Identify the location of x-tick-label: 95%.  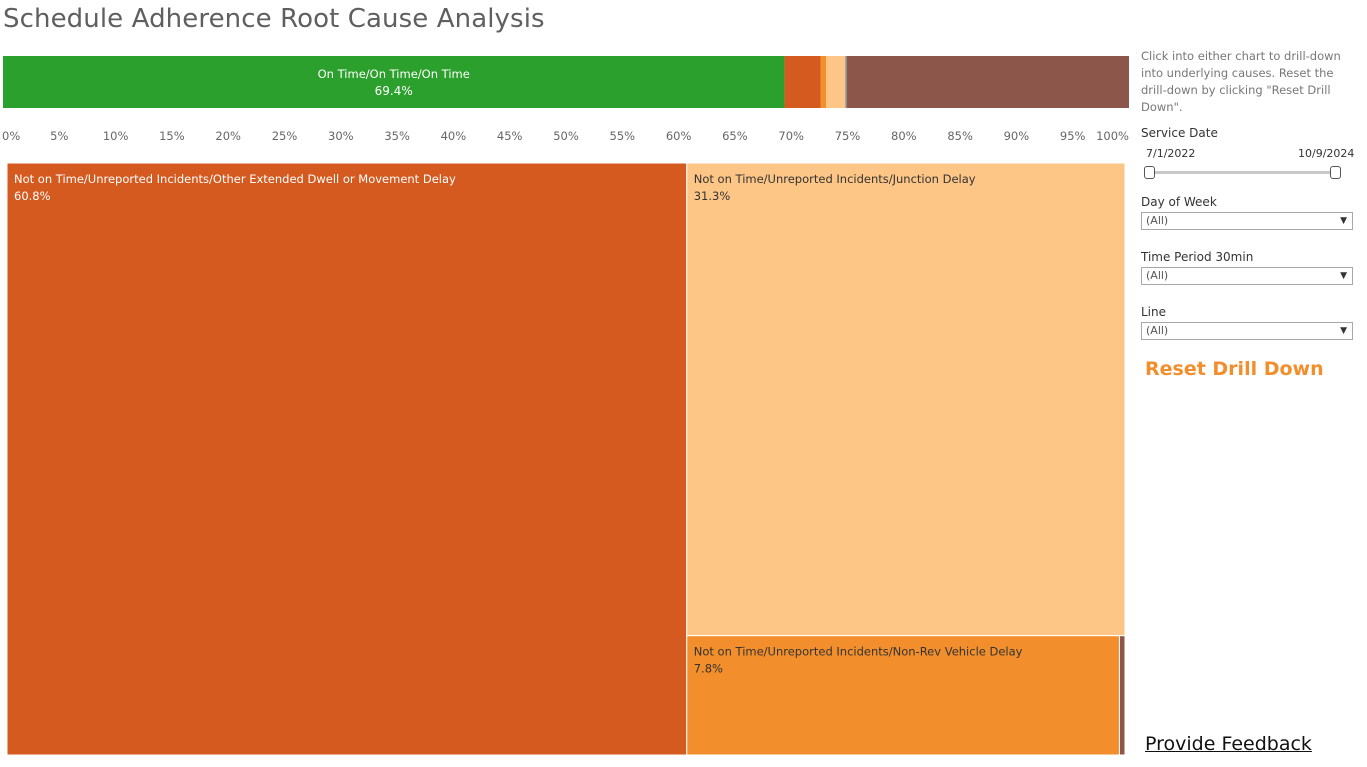
(1073, 136).